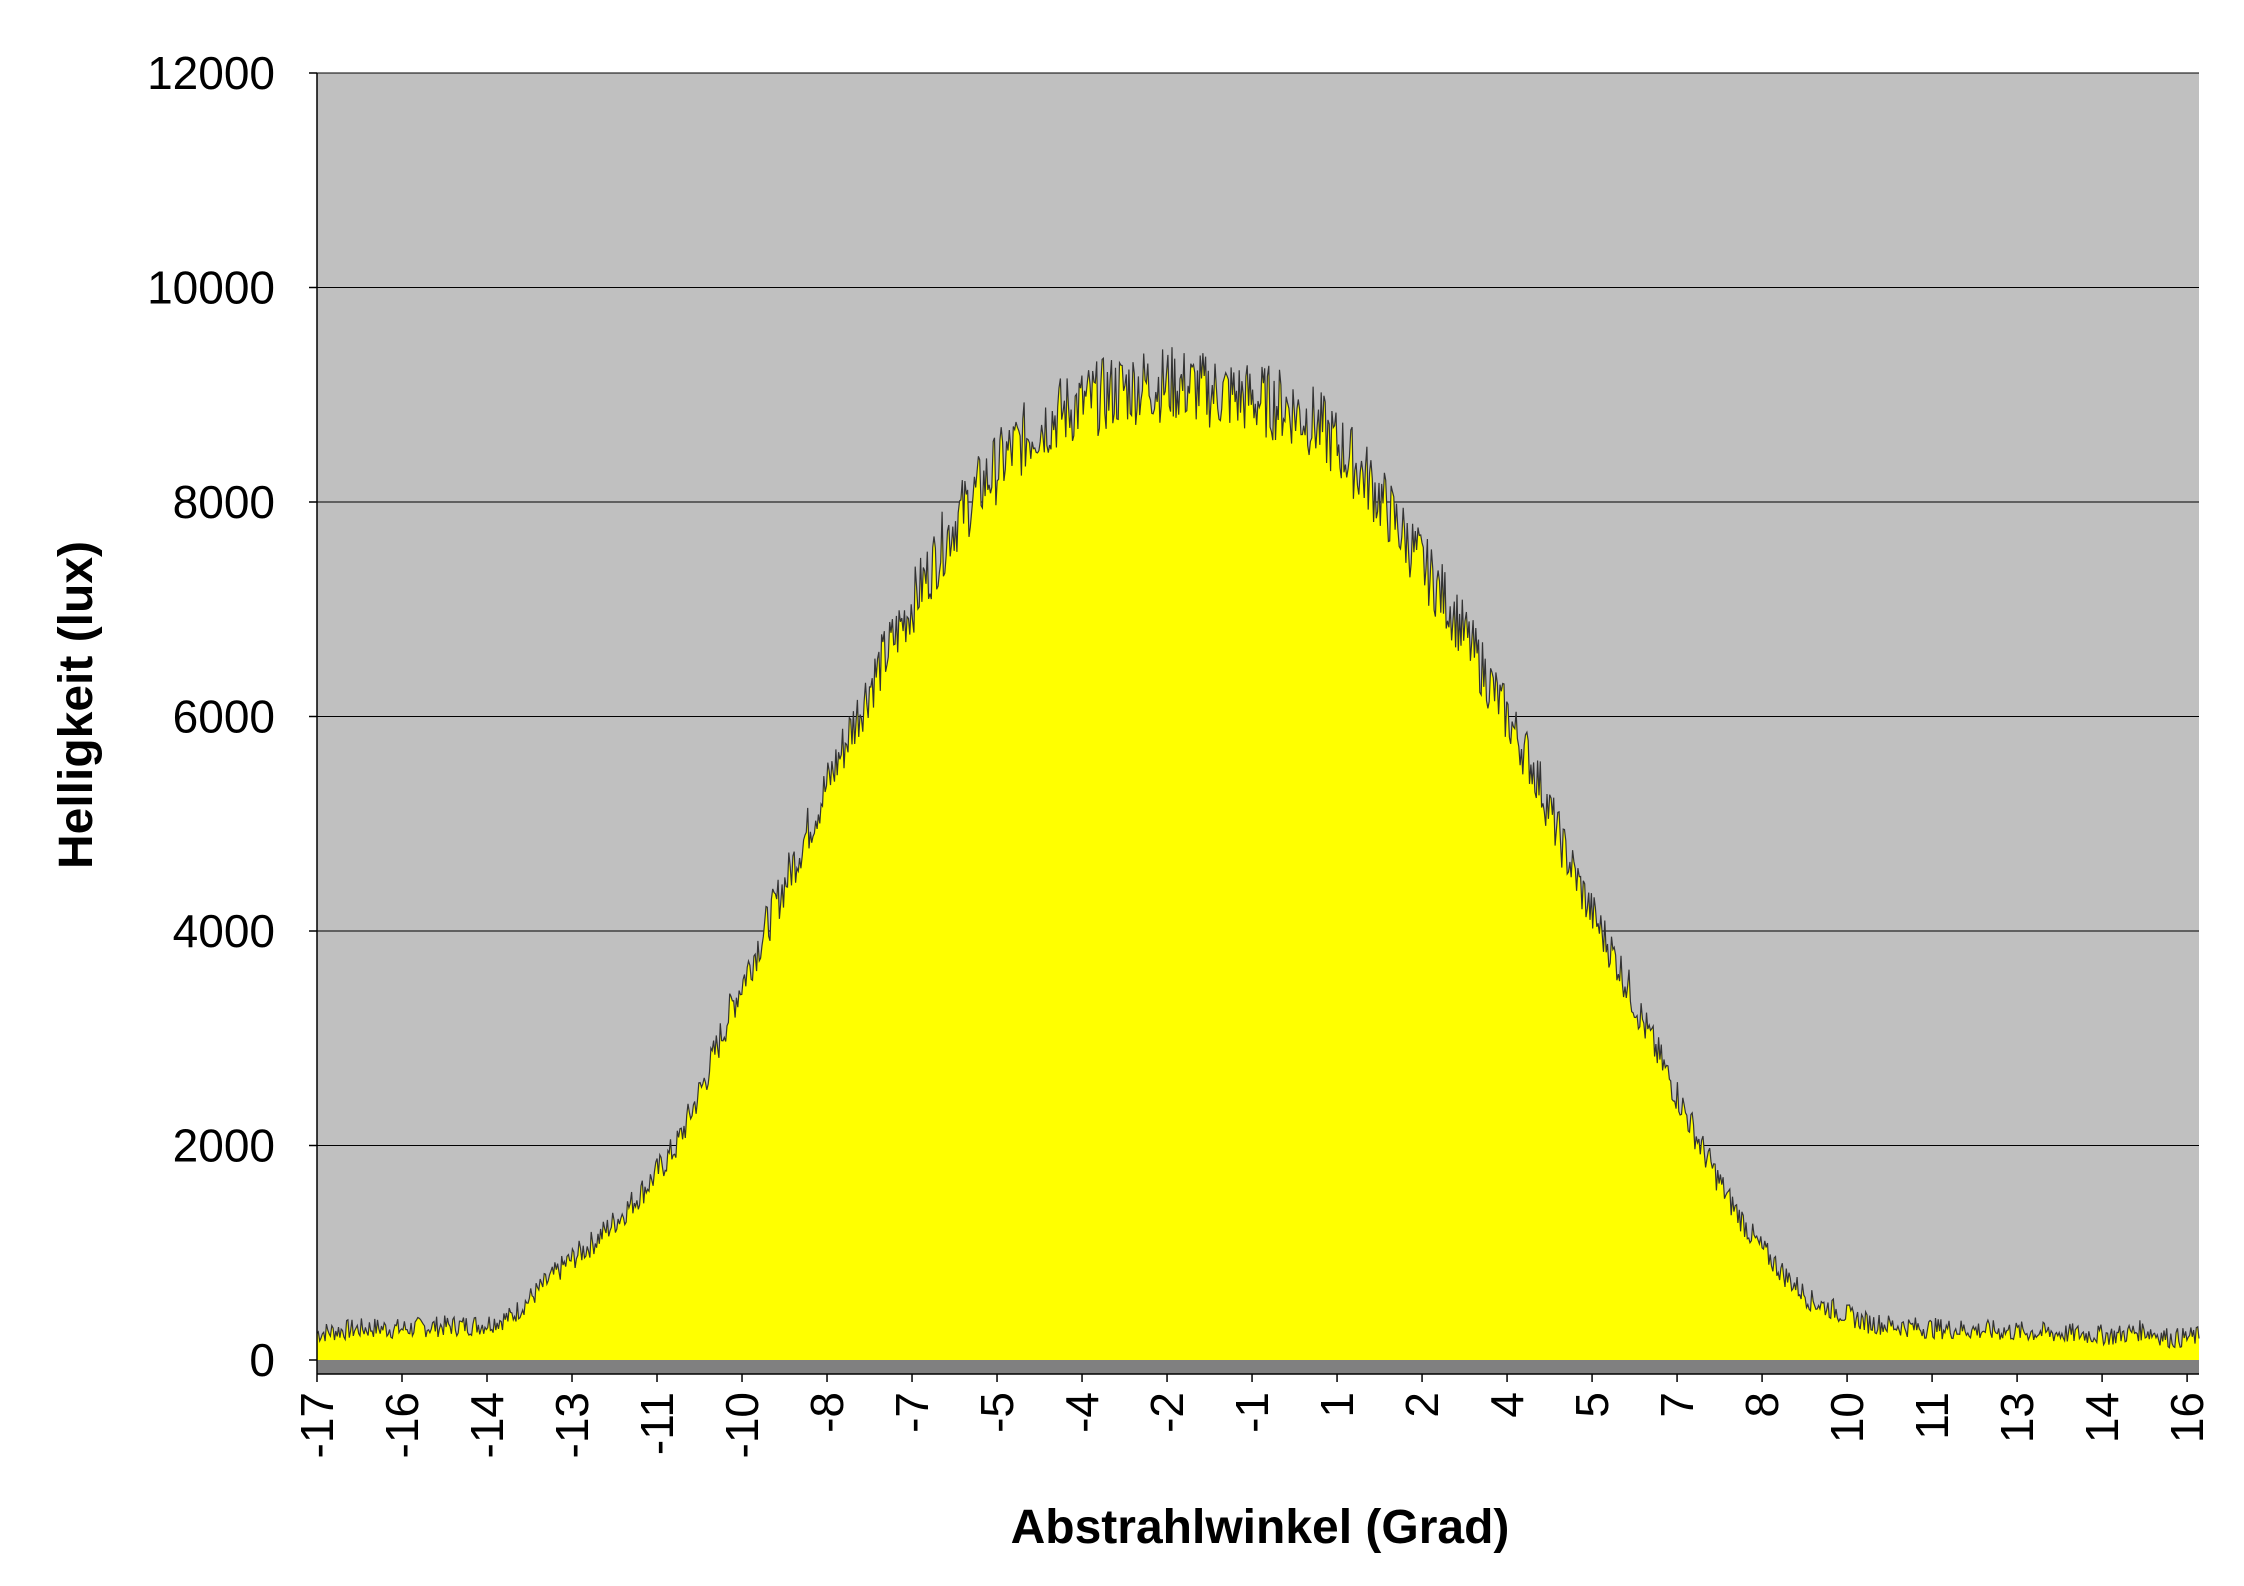 Image resolution: width=2244 pixels, height=1586 pixels. Describe the element at coordinates (912, 1412) in the screenshot. I see `x-tick-label: -7` at that location.